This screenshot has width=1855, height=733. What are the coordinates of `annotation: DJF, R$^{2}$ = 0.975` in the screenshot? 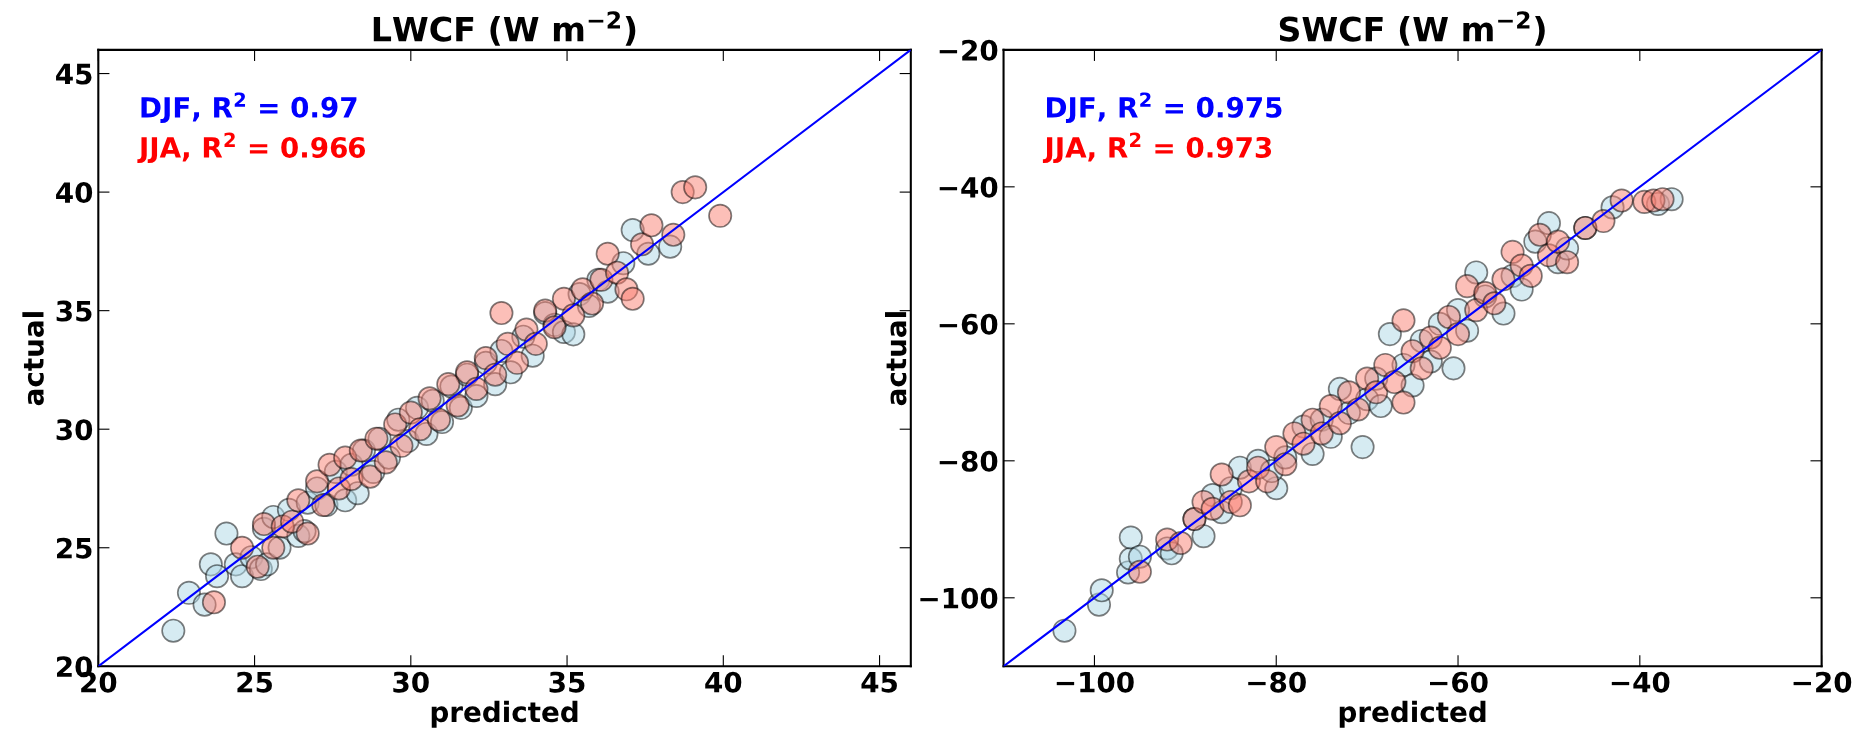 It's located at (1164, 107).